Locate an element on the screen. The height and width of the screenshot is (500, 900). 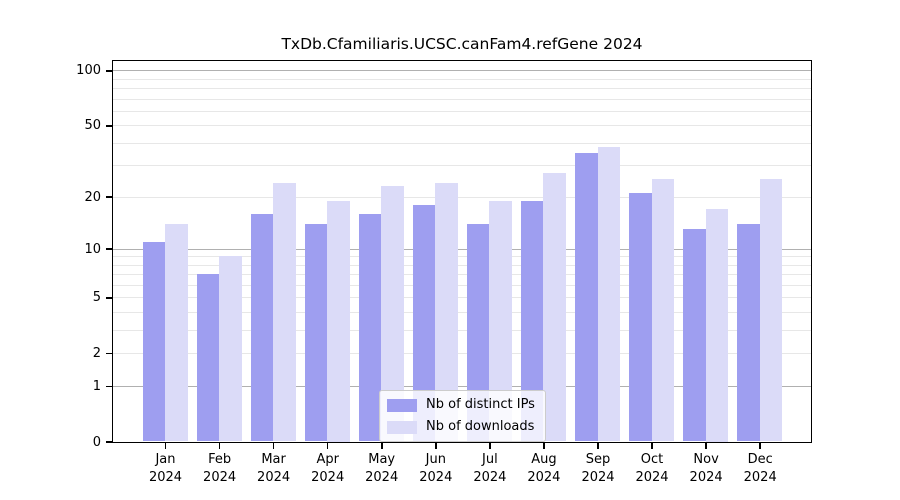
legend: Nb of distinct IPs Nb of downloads is located at coordinates (462, 416).